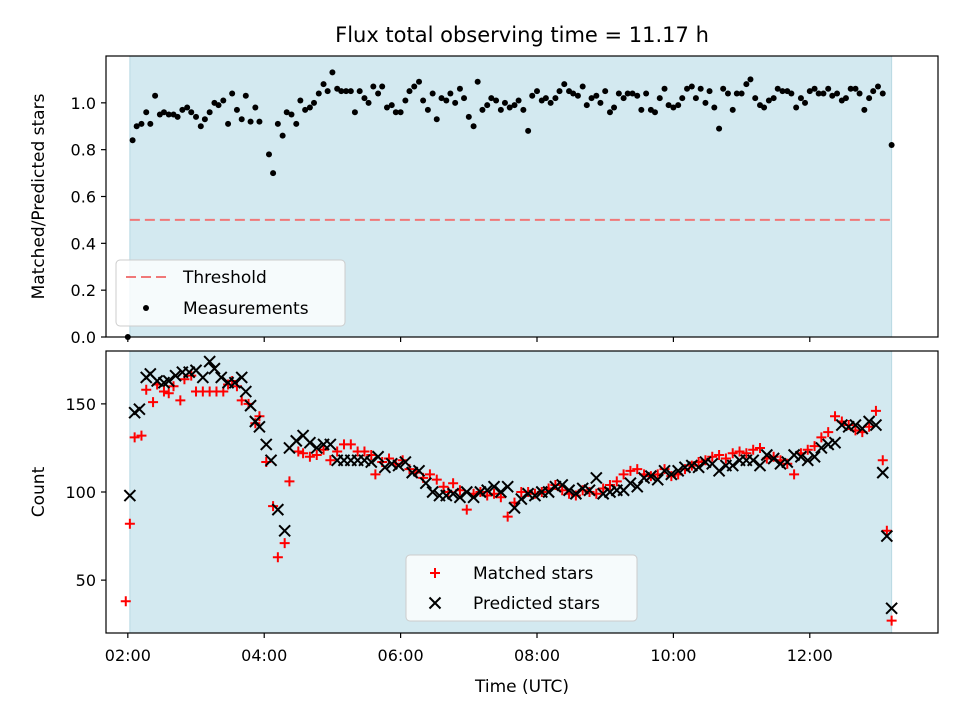  What do you see at coordinates (230, 293) in the screenshot?
I see `legend: Threshold Measurements` at bounding box center [230, 293].